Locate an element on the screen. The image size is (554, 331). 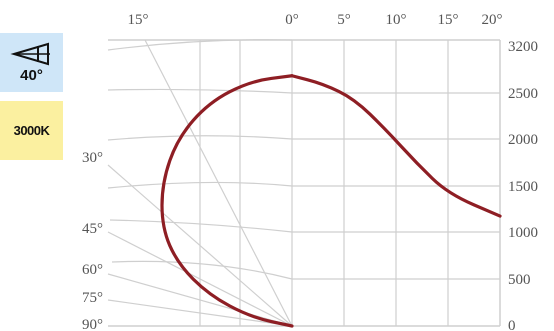
x-tick-label: 20° is located at coordinates (492, 20).